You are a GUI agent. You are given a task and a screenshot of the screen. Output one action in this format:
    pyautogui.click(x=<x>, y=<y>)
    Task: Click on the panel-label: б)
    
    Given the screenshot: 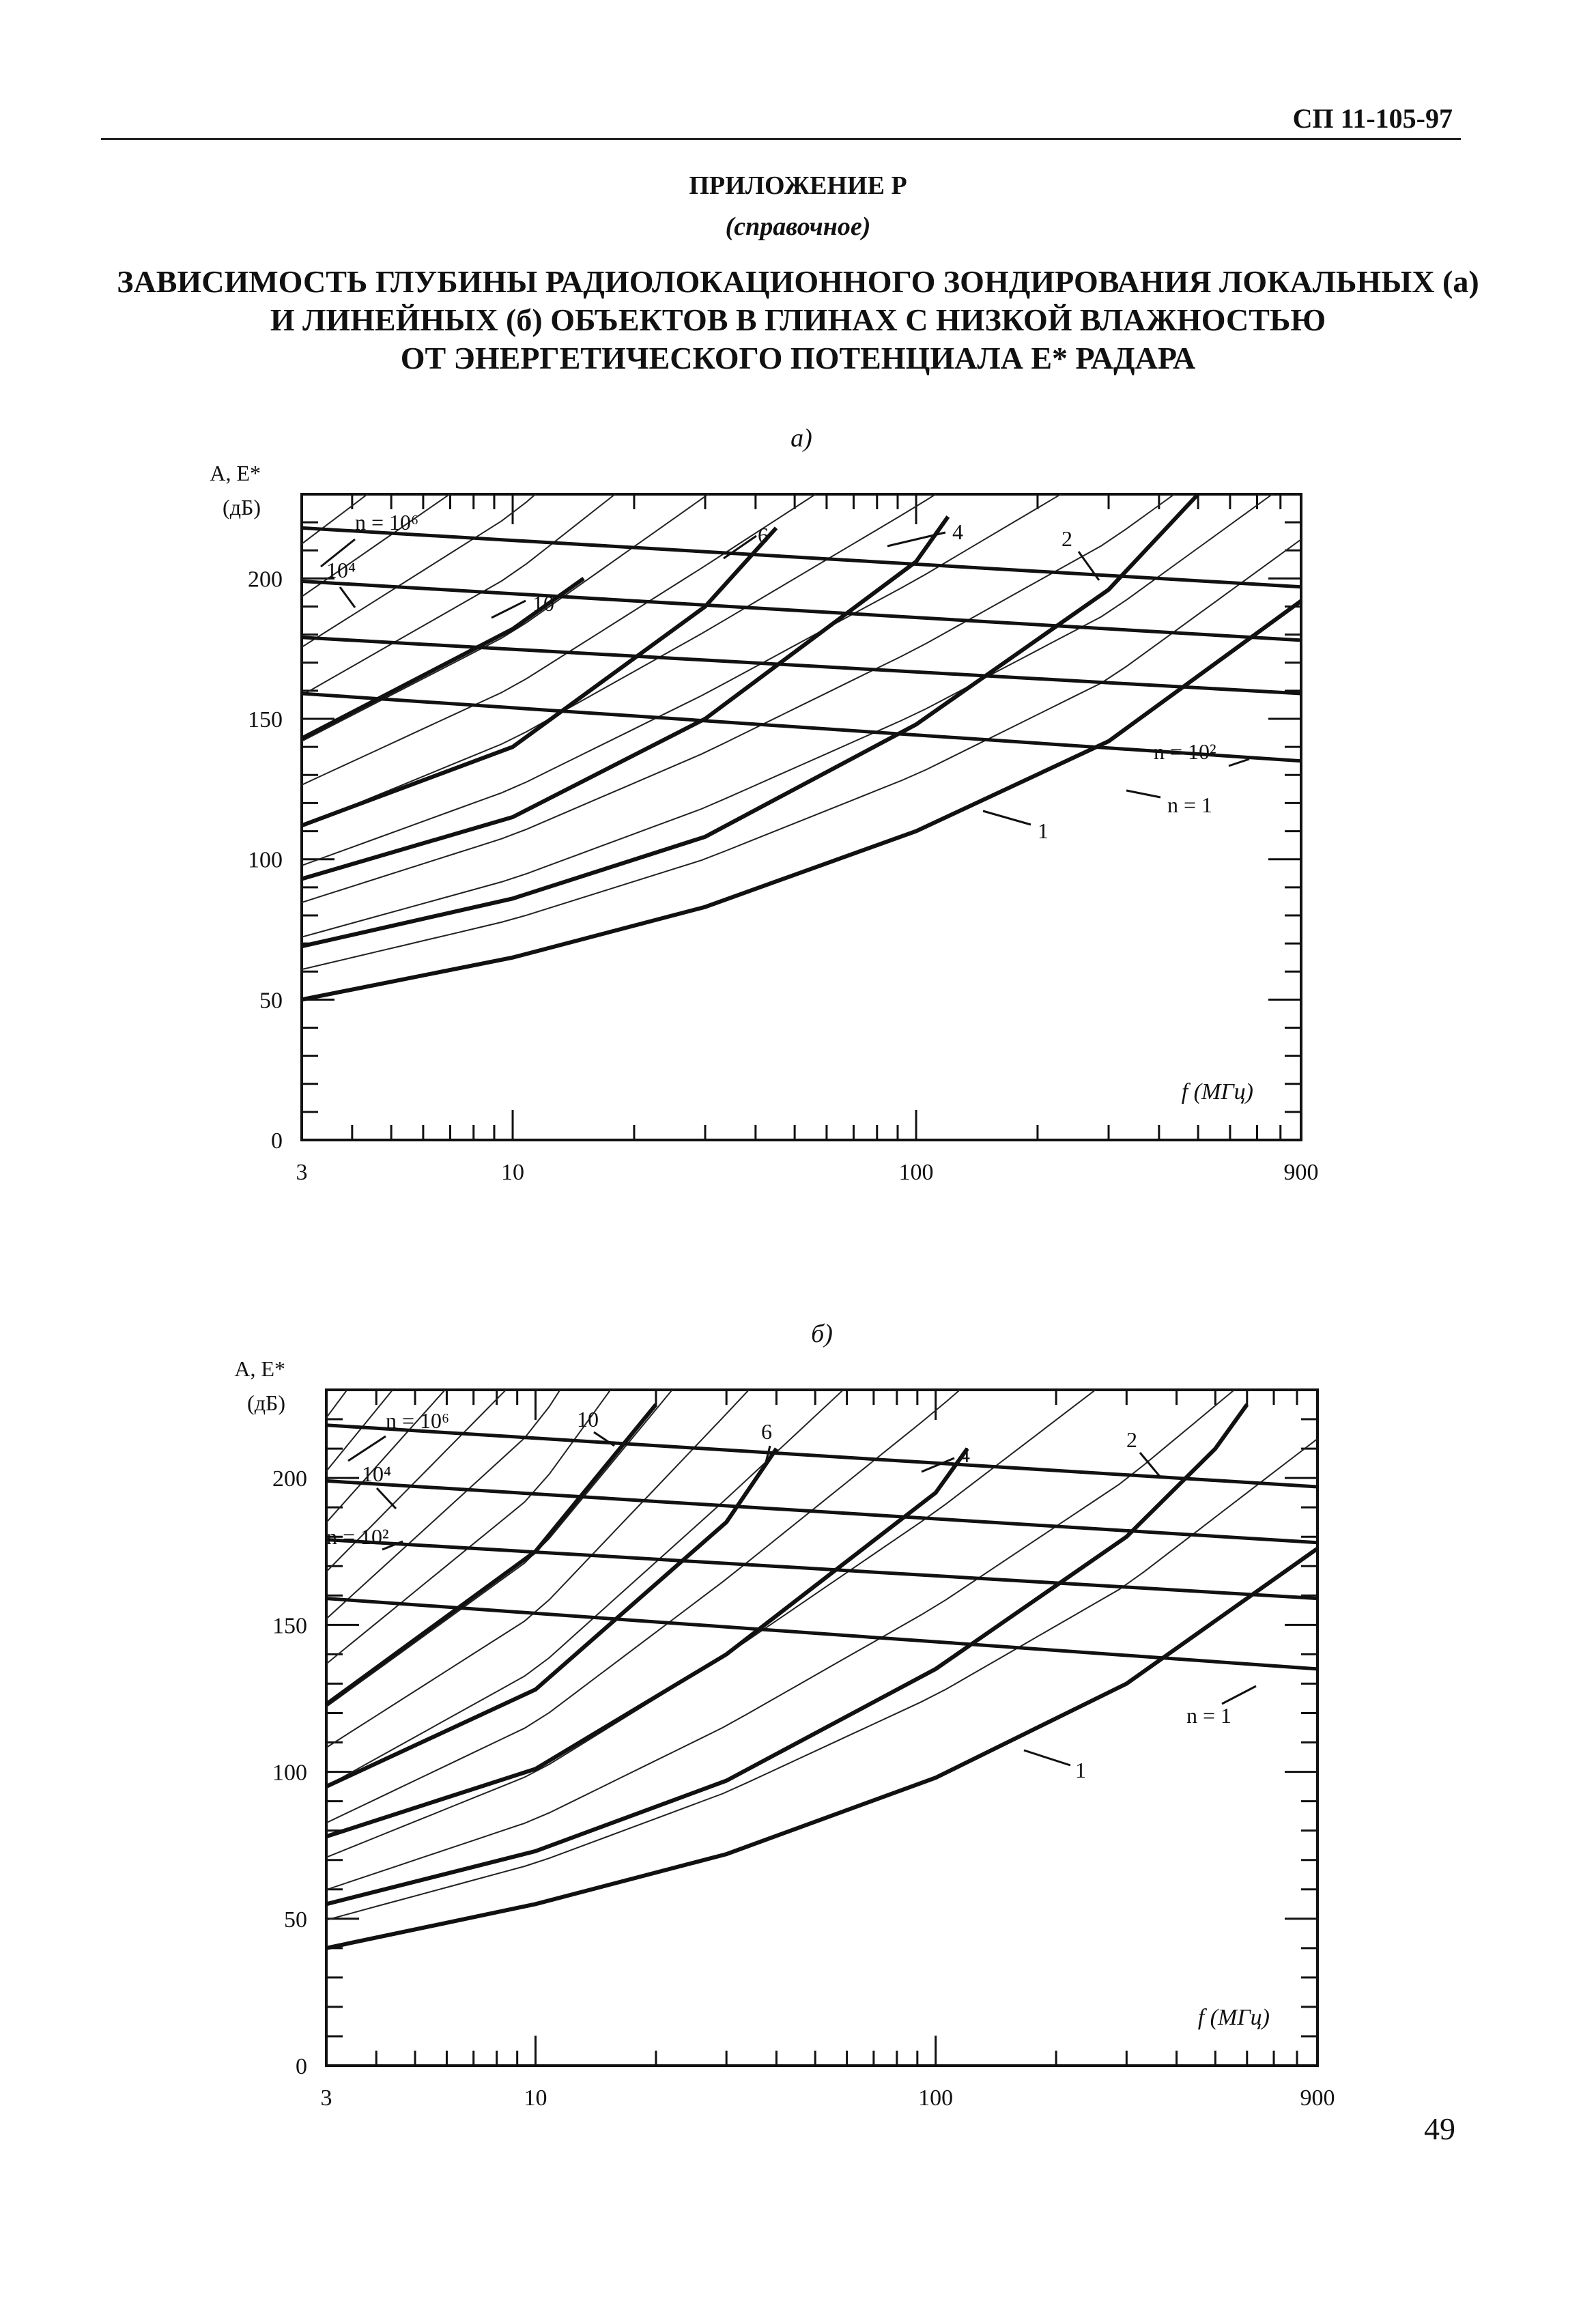 What is the action you would take?
    pyautogui.click(x=822, y=1334)
    